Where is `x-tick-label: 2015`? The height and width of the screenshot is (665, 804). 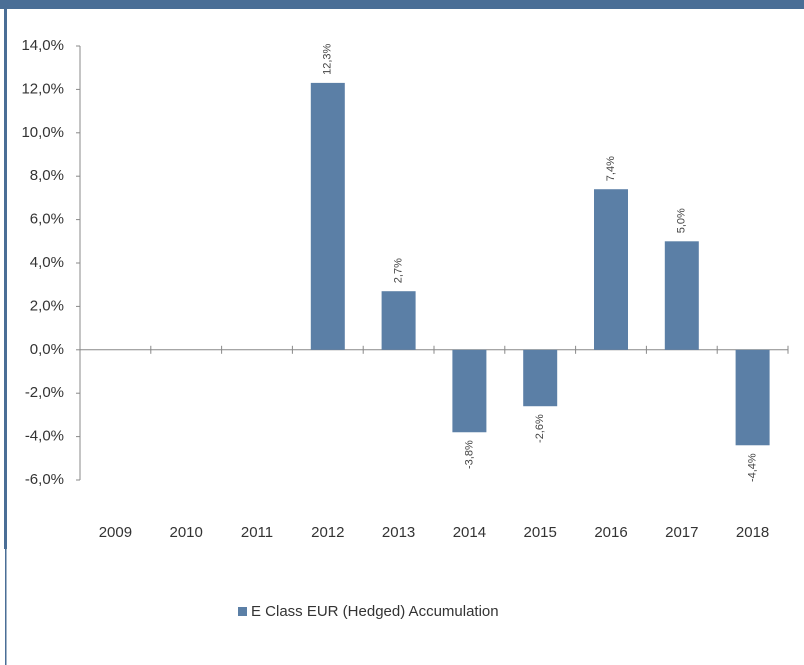 x-tick-label: 2015 is located at coordinates (540, 532).